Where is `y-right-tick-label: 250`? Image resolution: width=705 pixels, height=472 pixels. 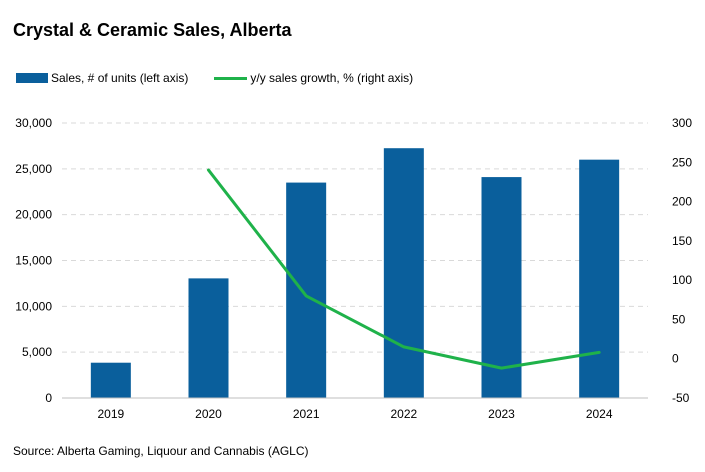
y-right-tick-label: 250 is located at coordinates (682, 162).